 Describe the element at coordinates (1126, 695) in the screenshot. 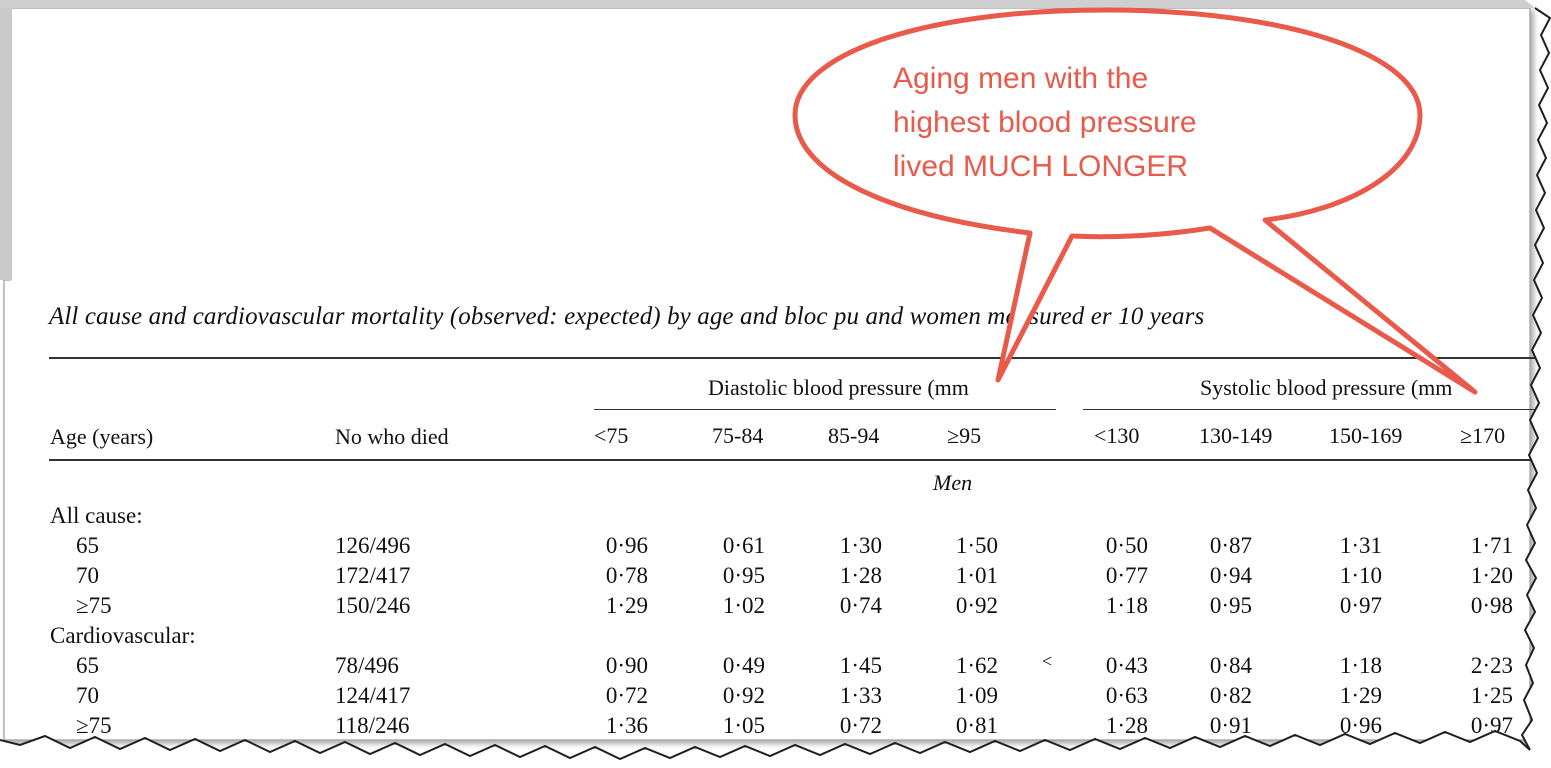

I see `cell-systolic: 0·63` at that location.